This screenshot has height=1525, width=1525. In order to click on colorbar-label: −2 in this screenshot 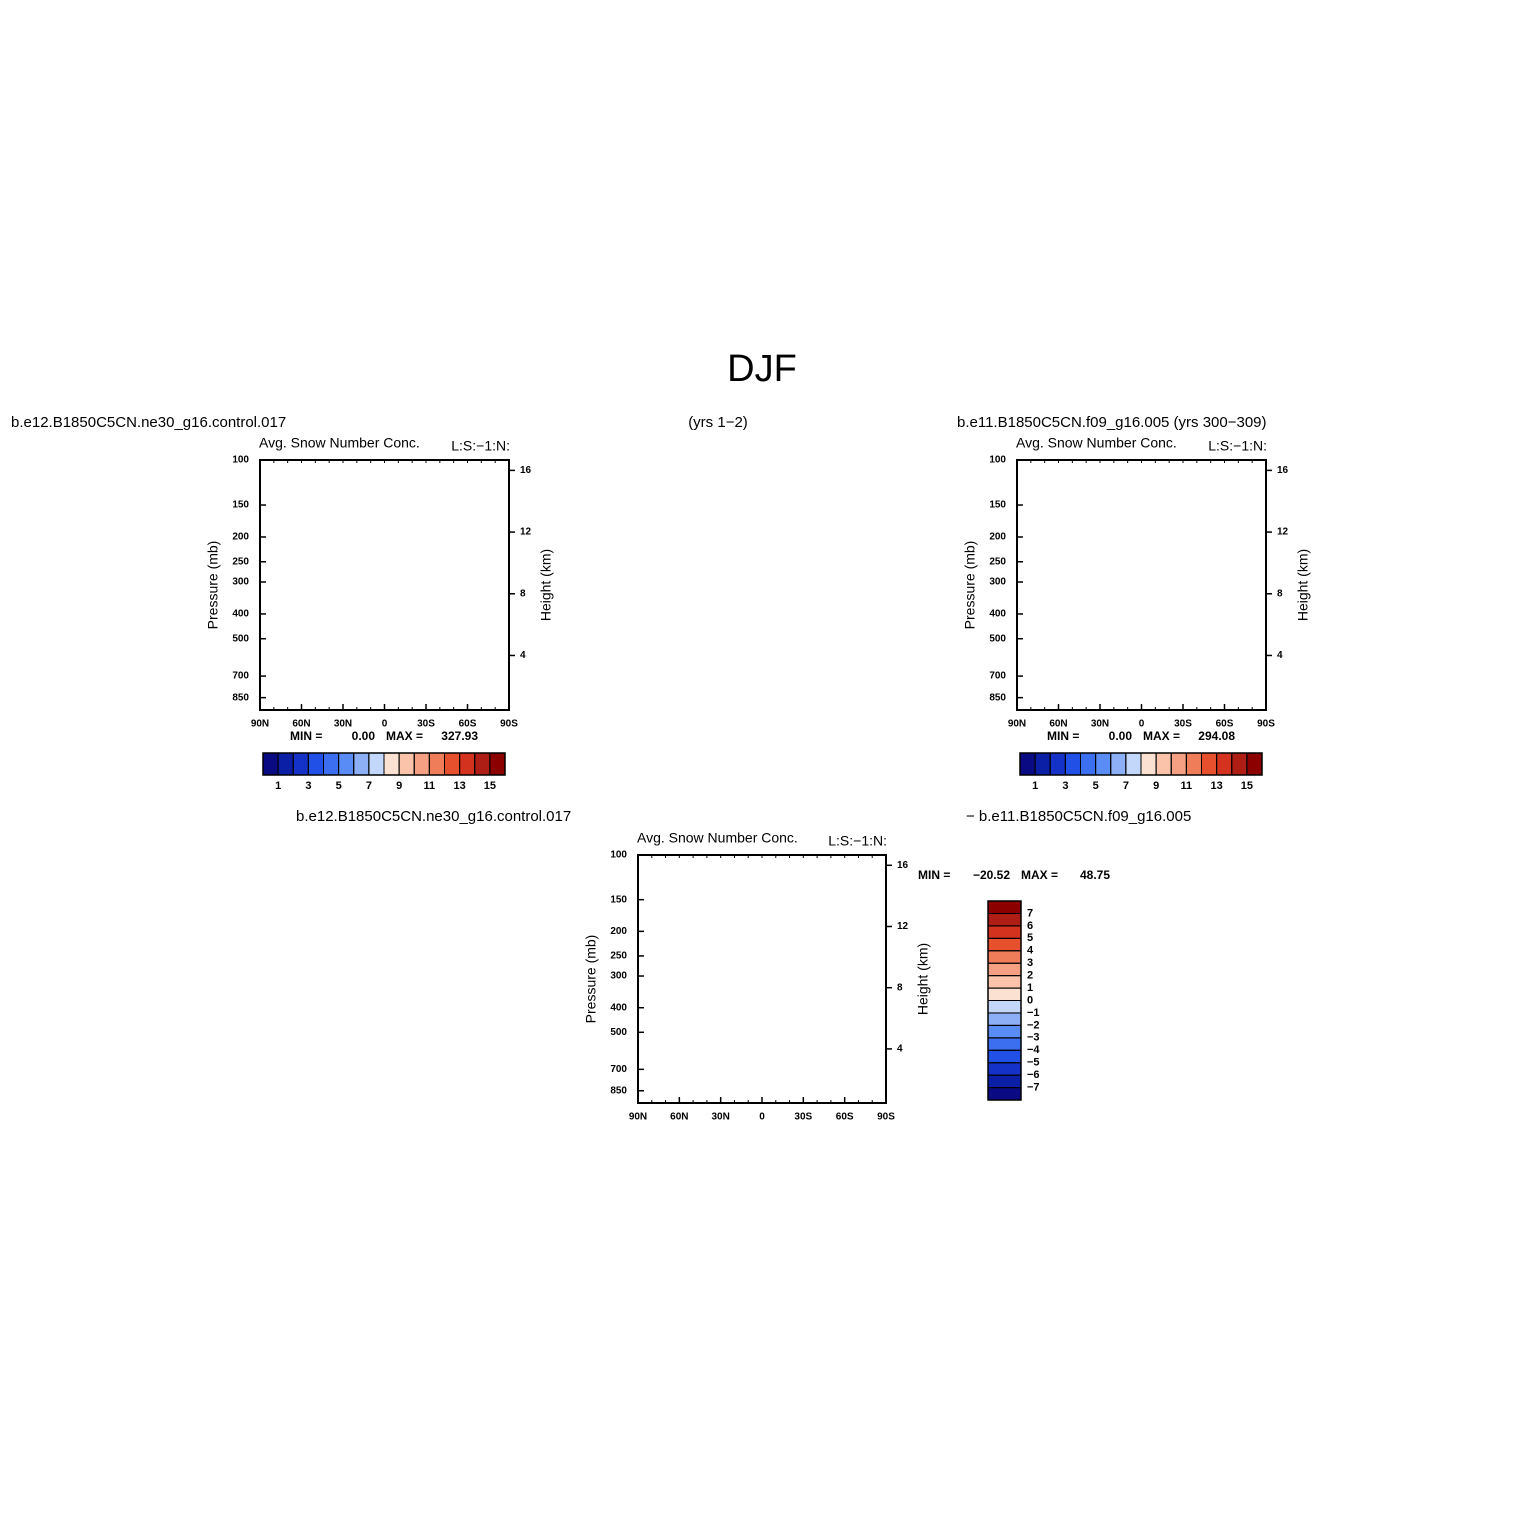, I will do `click(1033, 1025)`.